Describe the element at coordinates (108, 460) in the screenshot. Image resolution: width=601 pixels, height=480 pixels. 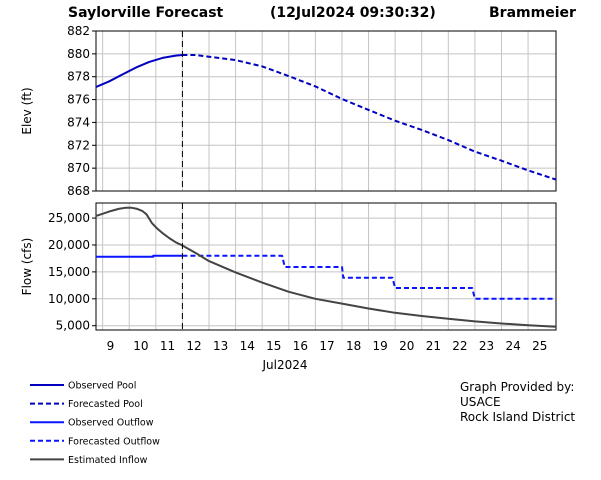
I see `legend-label: Estimated Inflow` at that location.